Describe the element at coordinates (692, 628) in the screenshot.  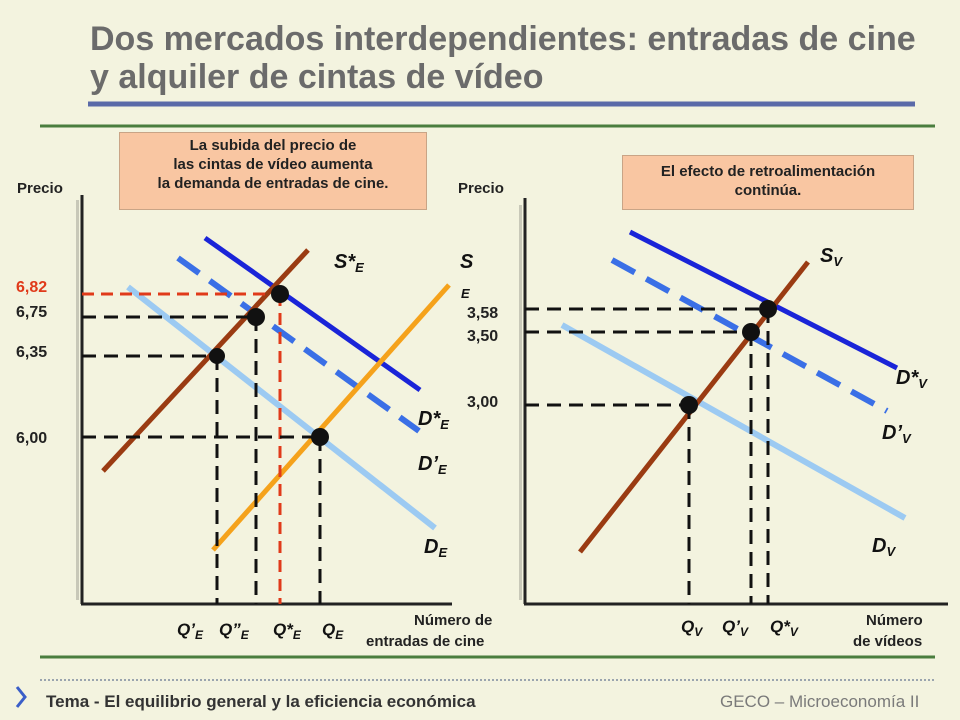
I see `right-quantity-q: QV` at that location.